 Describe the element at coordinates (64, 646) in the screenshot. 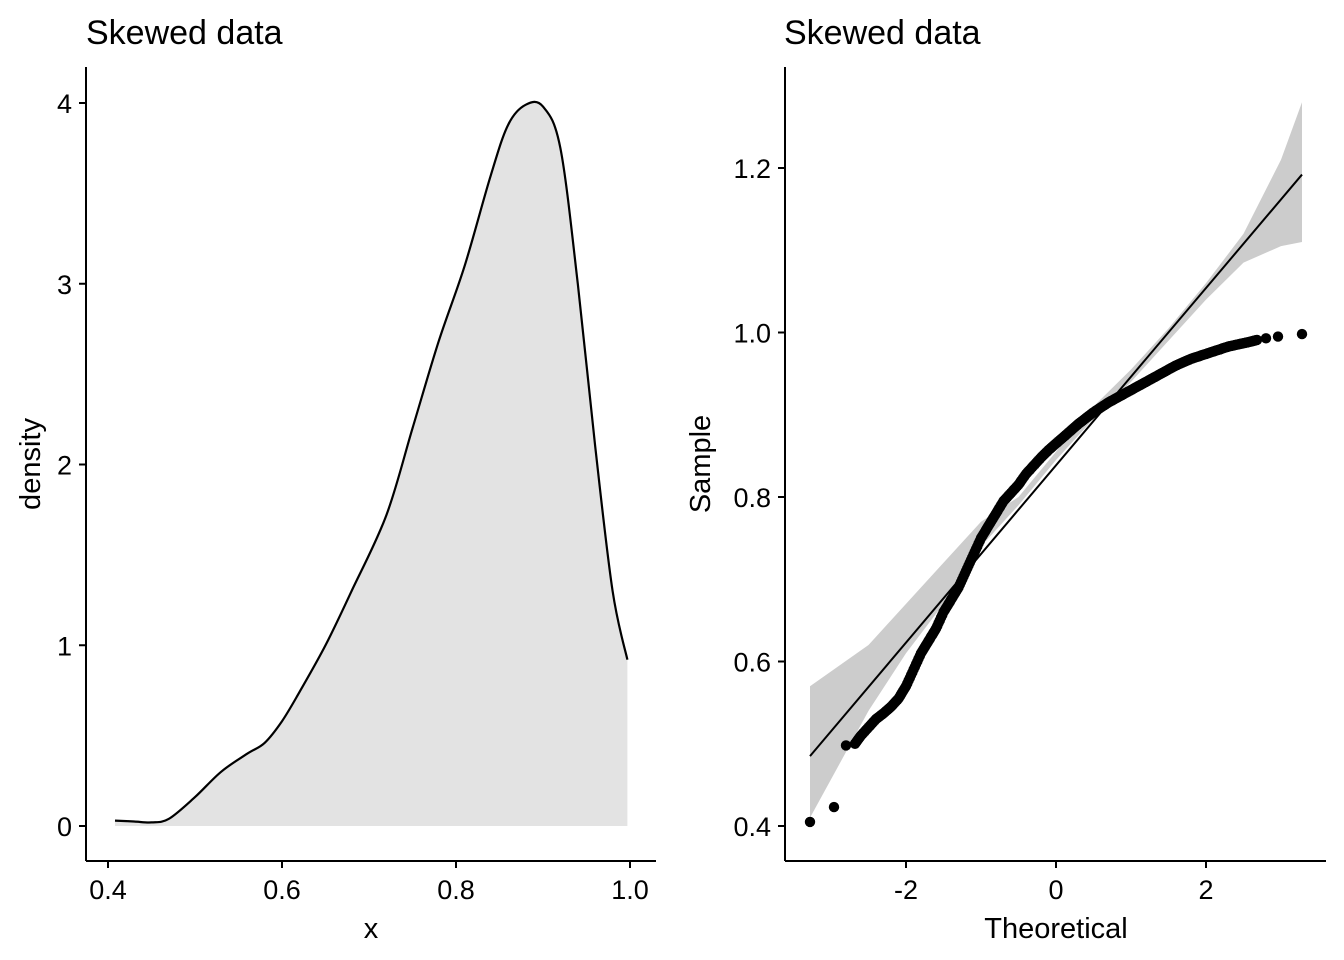

I see `density-y-tick-label: 1` at that location.